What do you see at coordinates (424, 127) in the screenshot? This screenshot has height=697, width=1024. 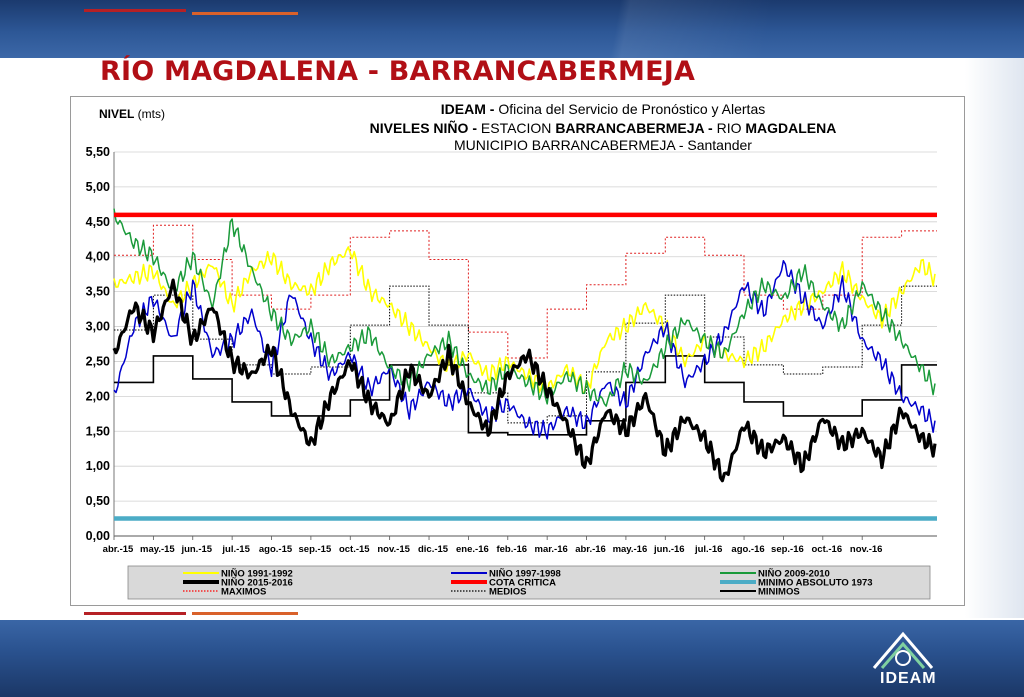 I see `title-part: NIVELES NIÑO -` at bounding box center [424, 127].